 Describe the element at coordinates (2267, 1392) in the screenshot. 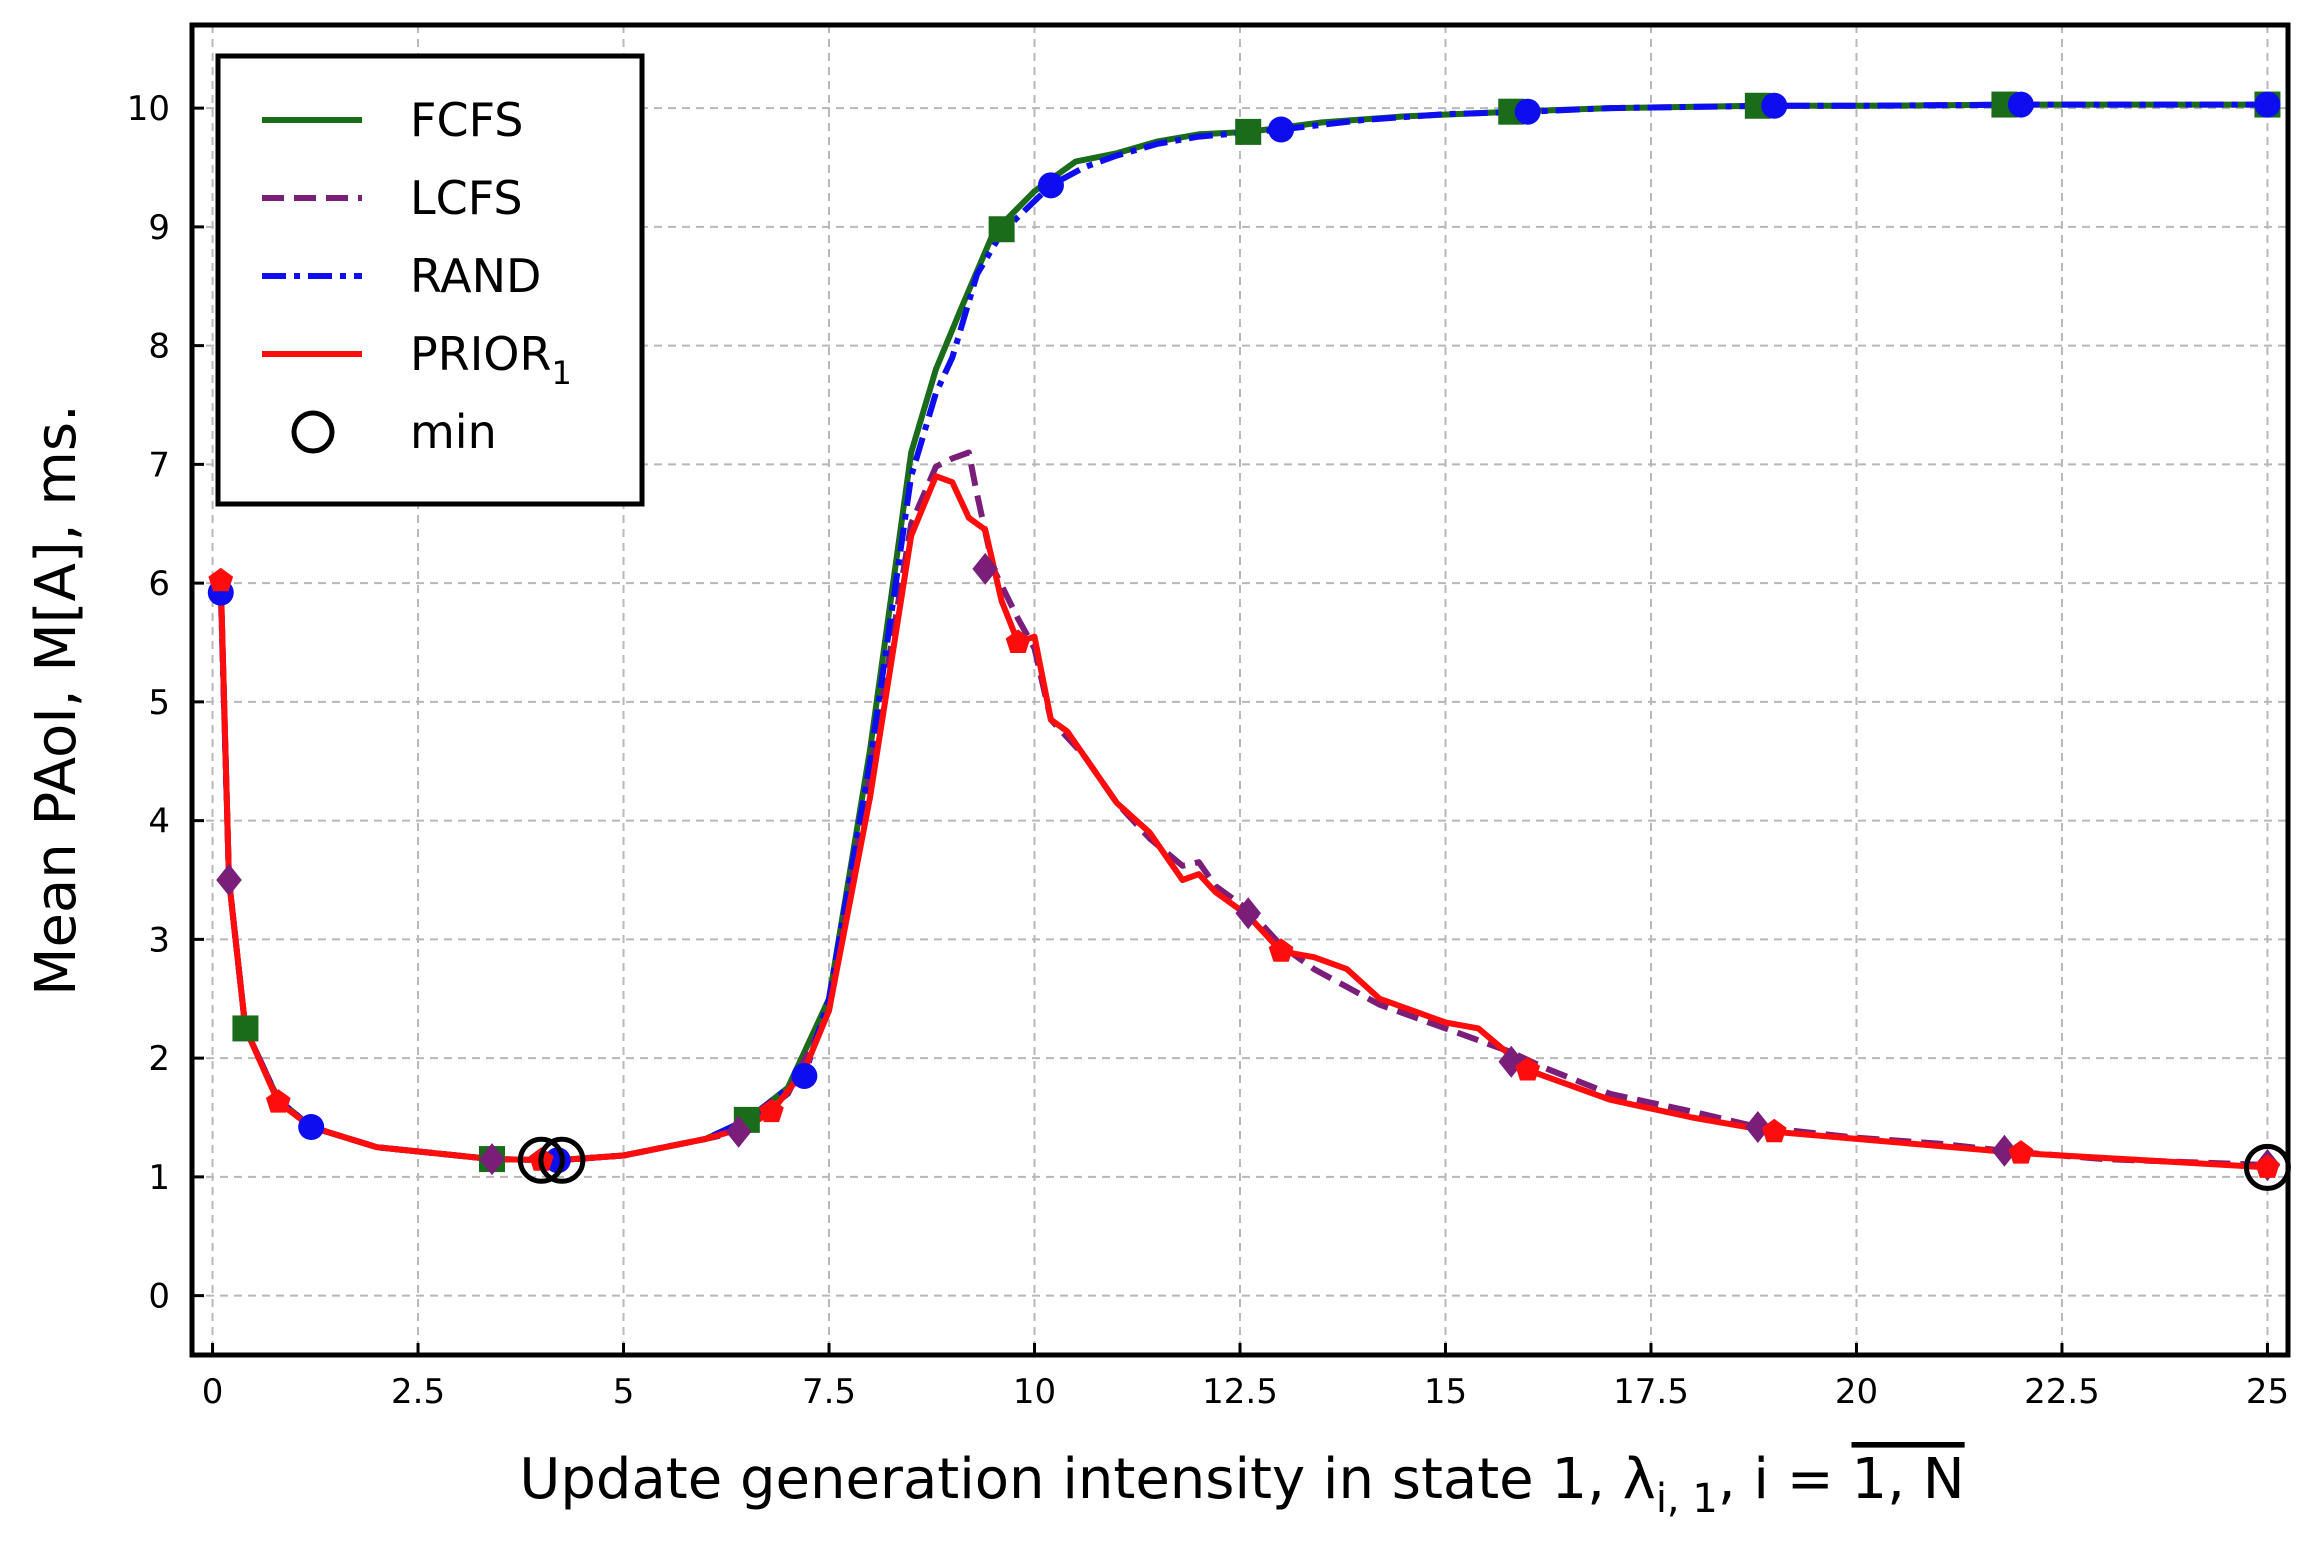

I see `x-tick-label: 25` at that location.